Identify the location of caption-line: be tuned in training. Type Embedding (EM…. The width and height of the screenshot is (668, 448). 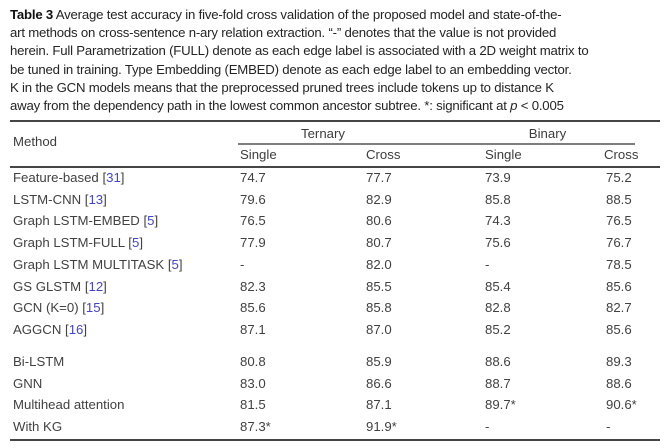
(291, 69).